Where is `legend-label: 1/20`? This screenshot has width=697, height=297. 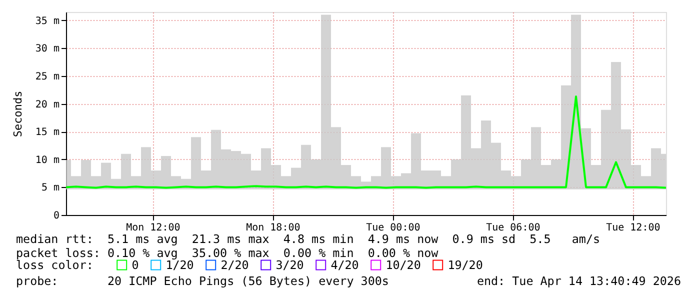 legend-label: 1/20 is located at coordinates (180, 265).